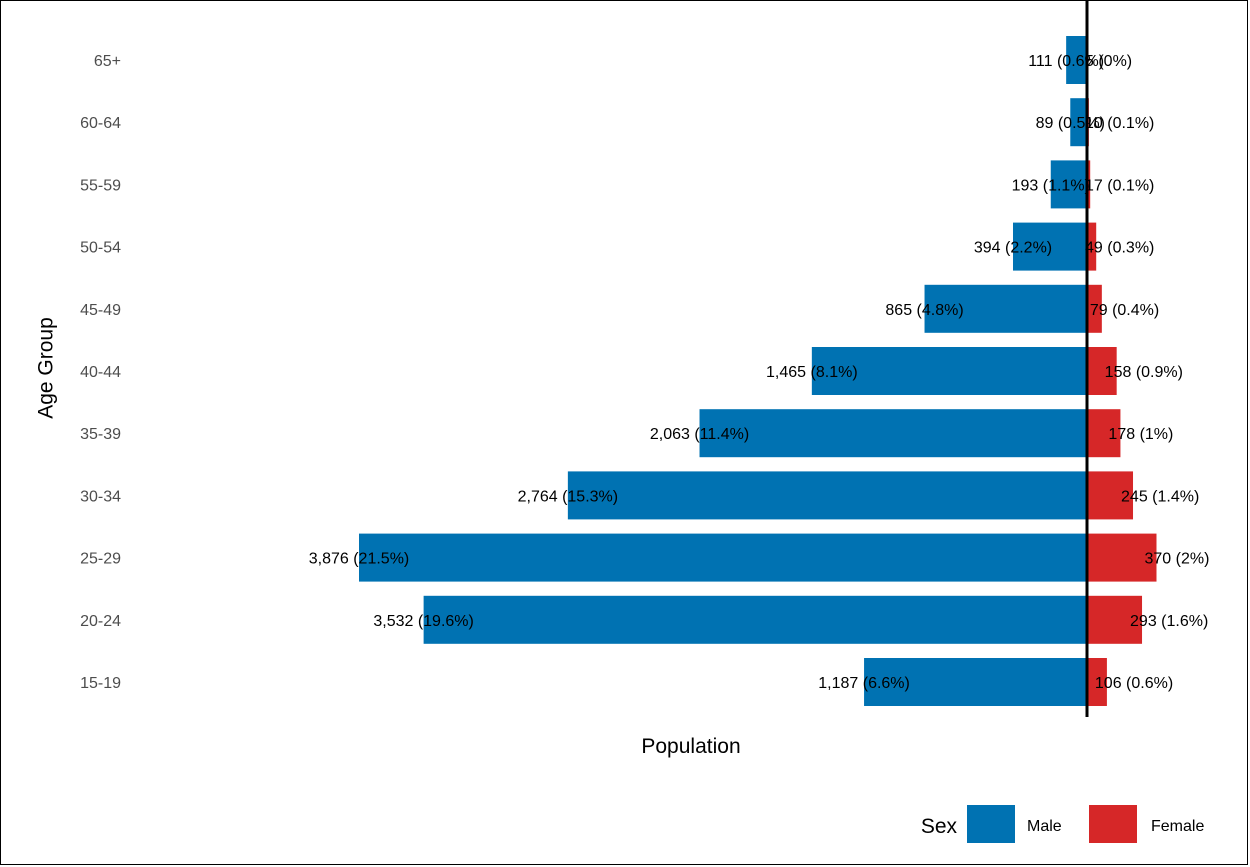  I want to click on legend: Sex Male Female, so click(1062, 824).